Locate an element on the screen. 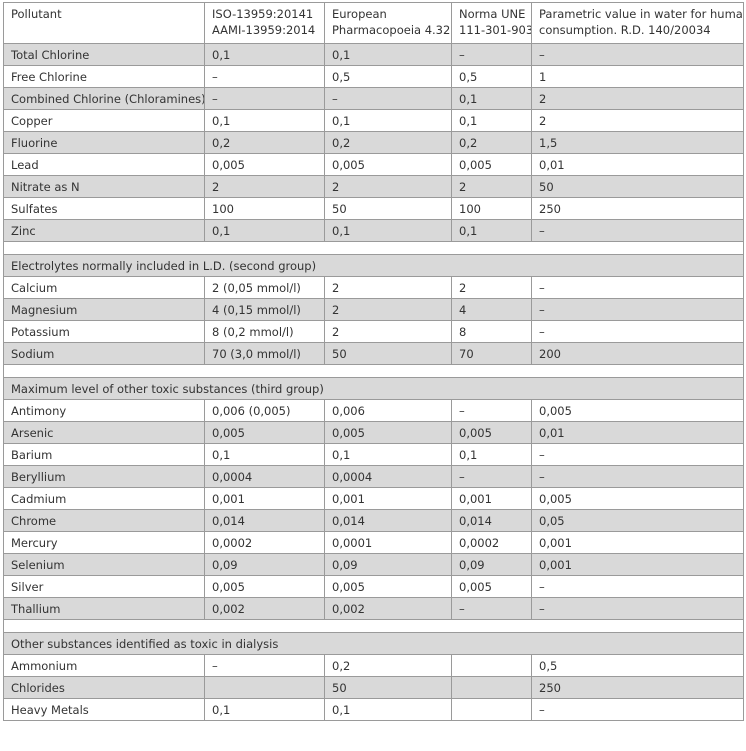 Image resolution: width=746 pixels, height=751 pixels. table-row: Calcium 2 (0,05 mmol/l) 2 2– is located at coordinates (373, 287).